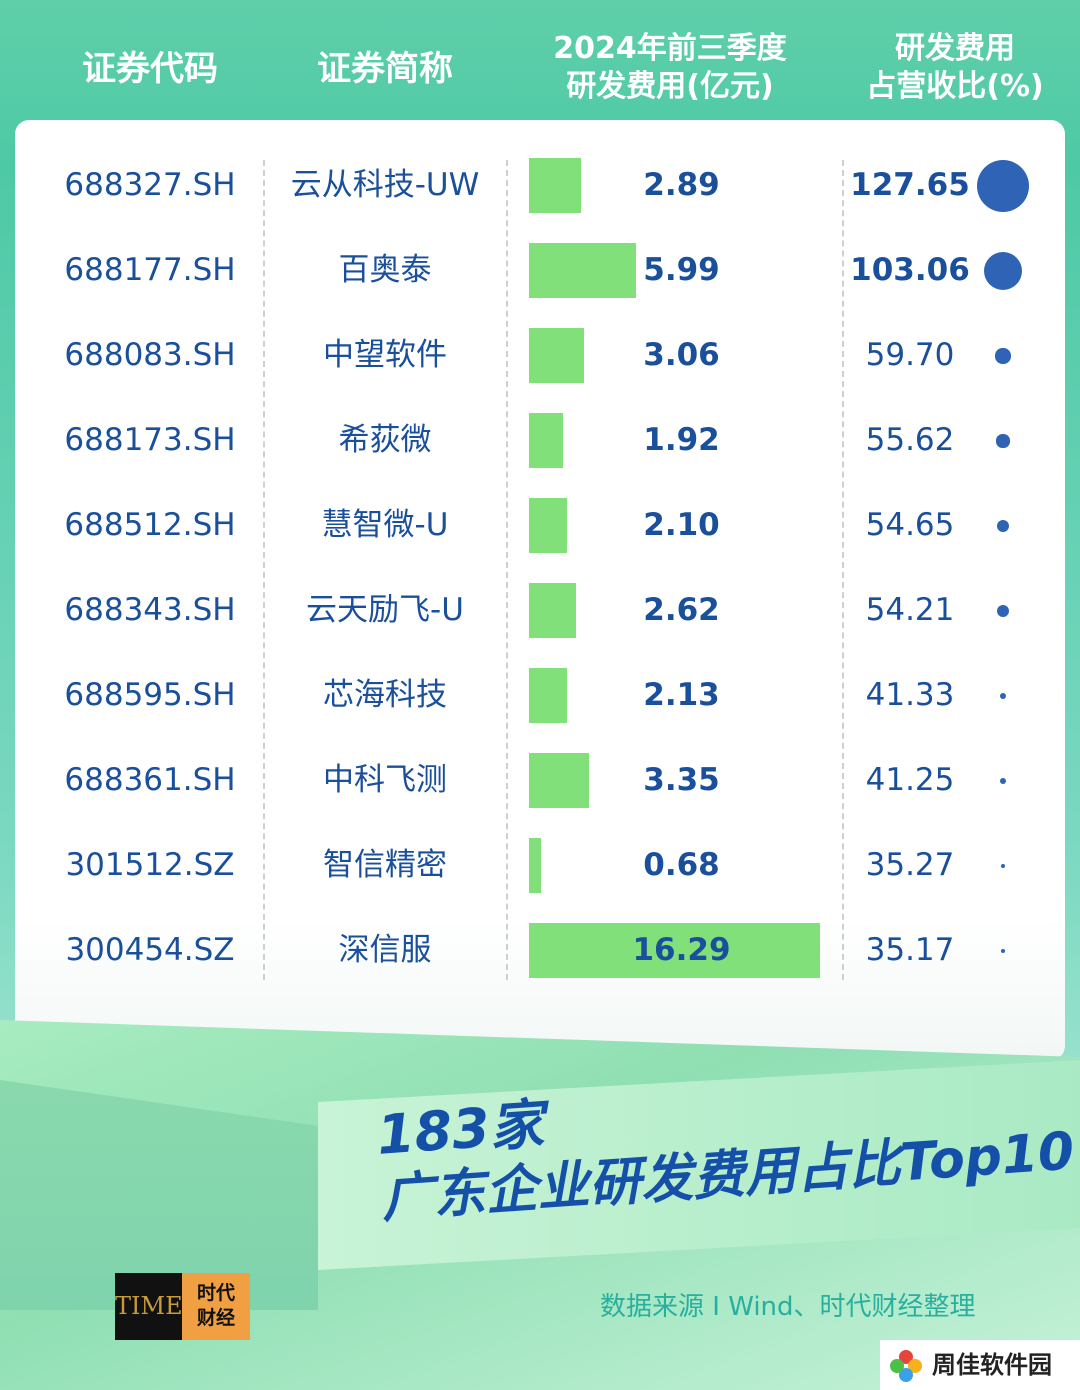  I want to click on header-code: 证券代码, so click(150, 69).